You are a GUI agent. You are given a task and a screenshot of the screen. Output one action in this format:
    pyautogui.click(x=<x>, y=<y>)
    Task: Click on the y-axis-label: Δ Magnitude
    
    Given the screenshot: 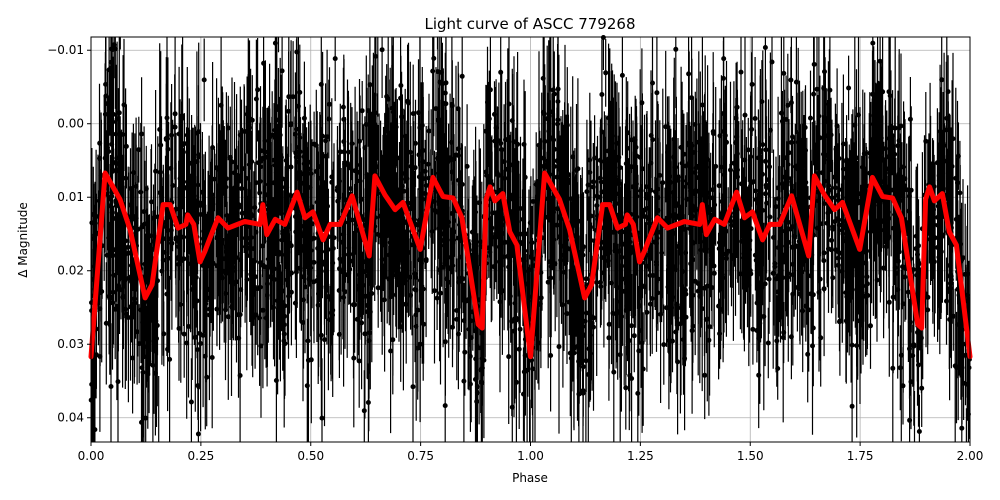 What is the action you would take?
    pyautogui.click(x=23, y=240)
    